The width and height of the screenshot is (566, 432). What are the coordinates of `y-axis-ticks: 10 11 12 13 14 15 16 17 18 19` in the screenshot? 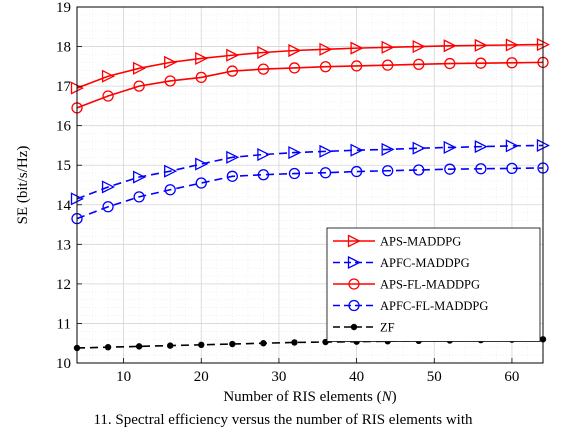 It's located at (69, 186).